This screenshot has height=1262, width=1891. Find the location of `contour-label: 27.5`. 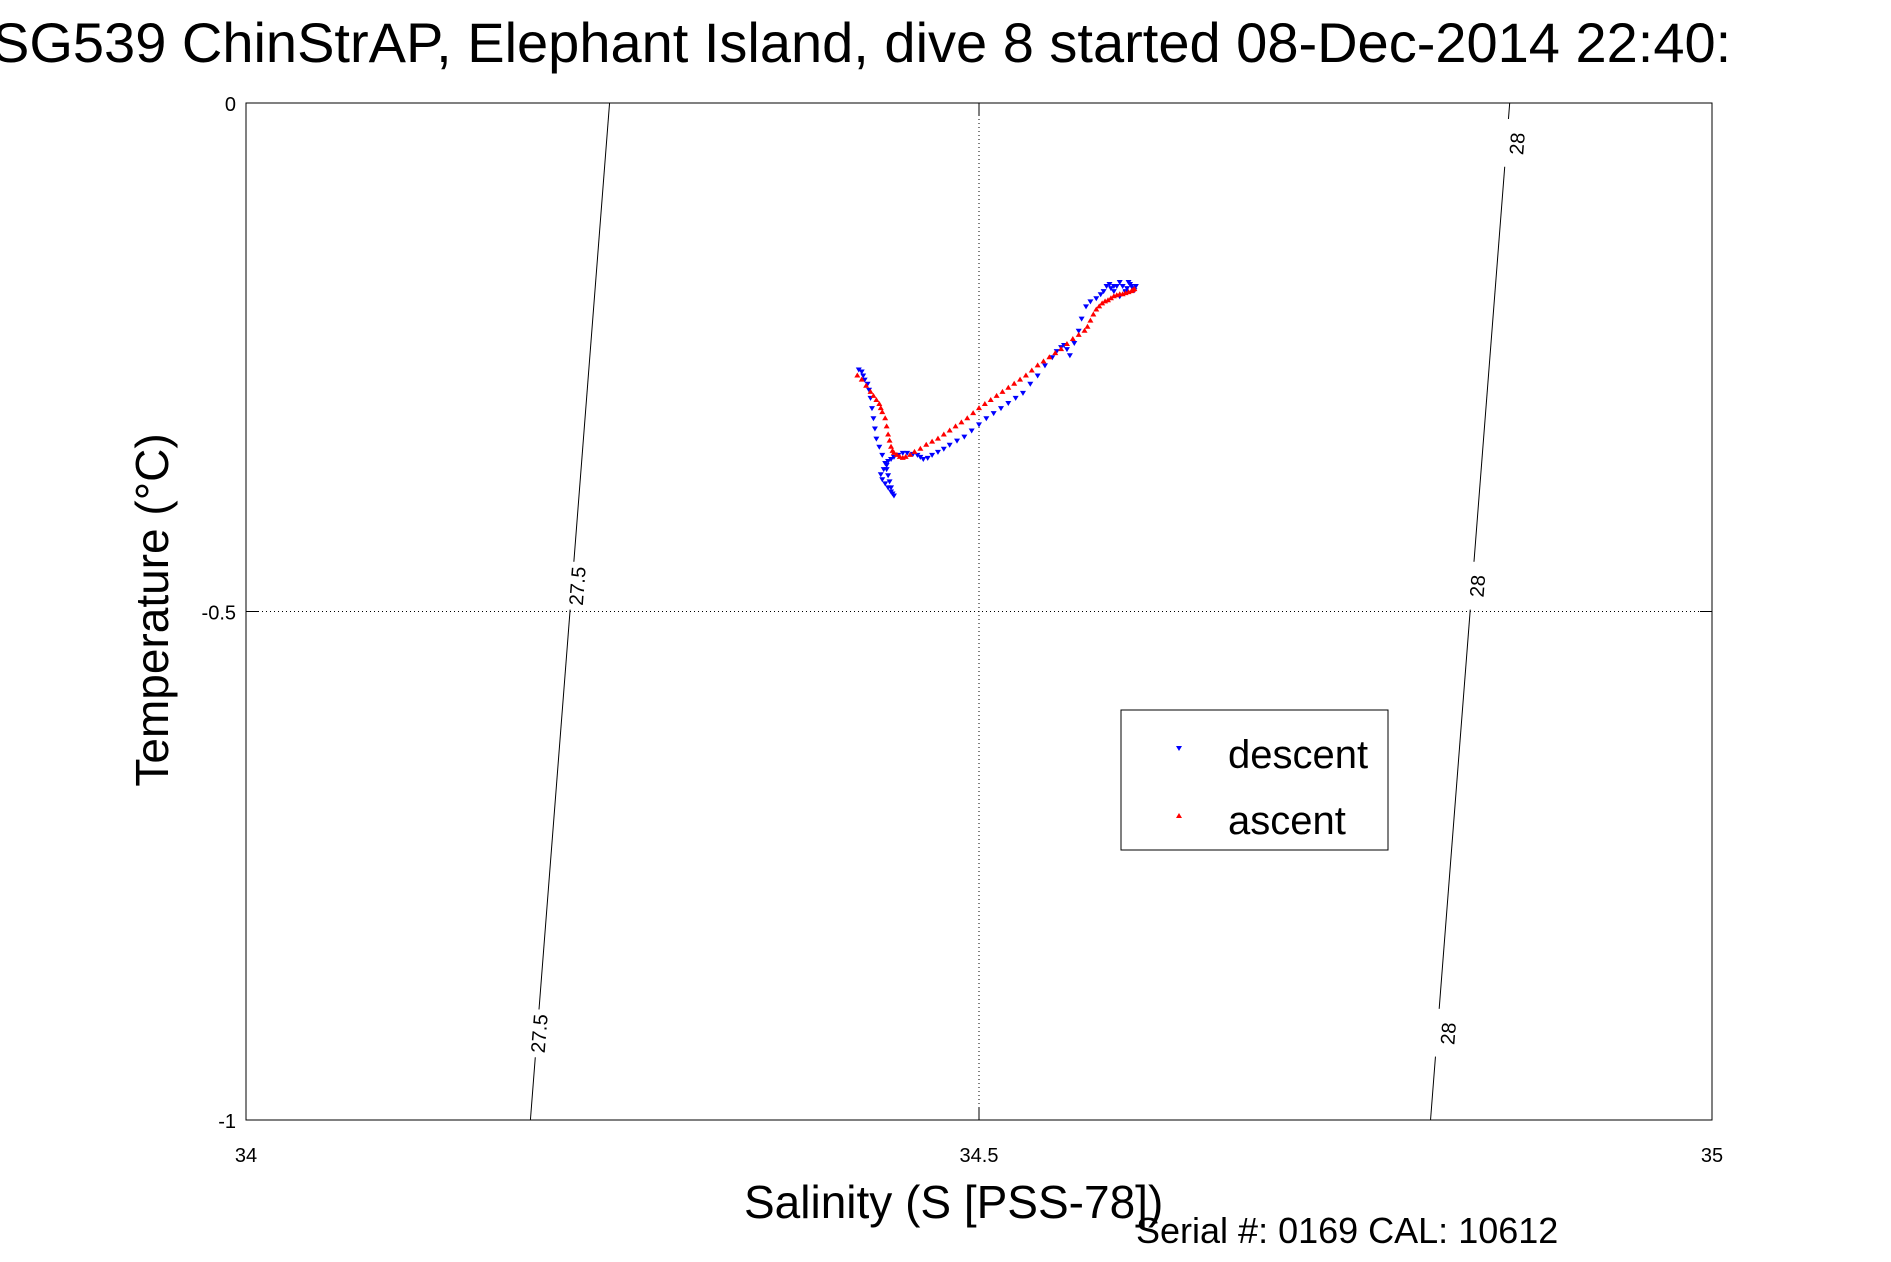

contour-label: 27.5 is located at coordinates (540, 1033).